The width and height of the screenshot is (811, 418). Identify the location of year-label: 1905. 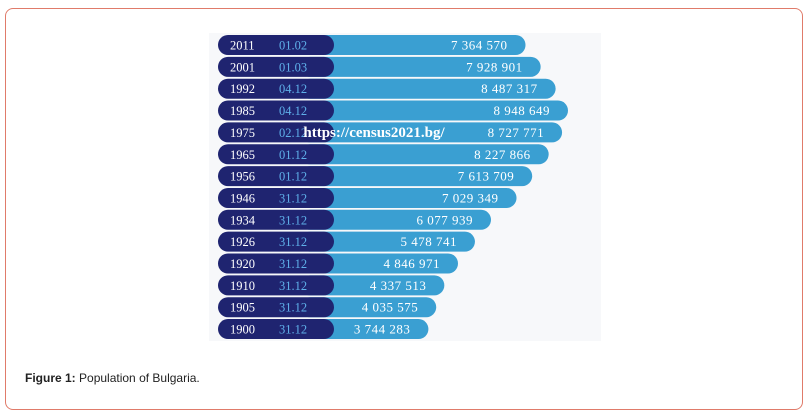
(242, 308).